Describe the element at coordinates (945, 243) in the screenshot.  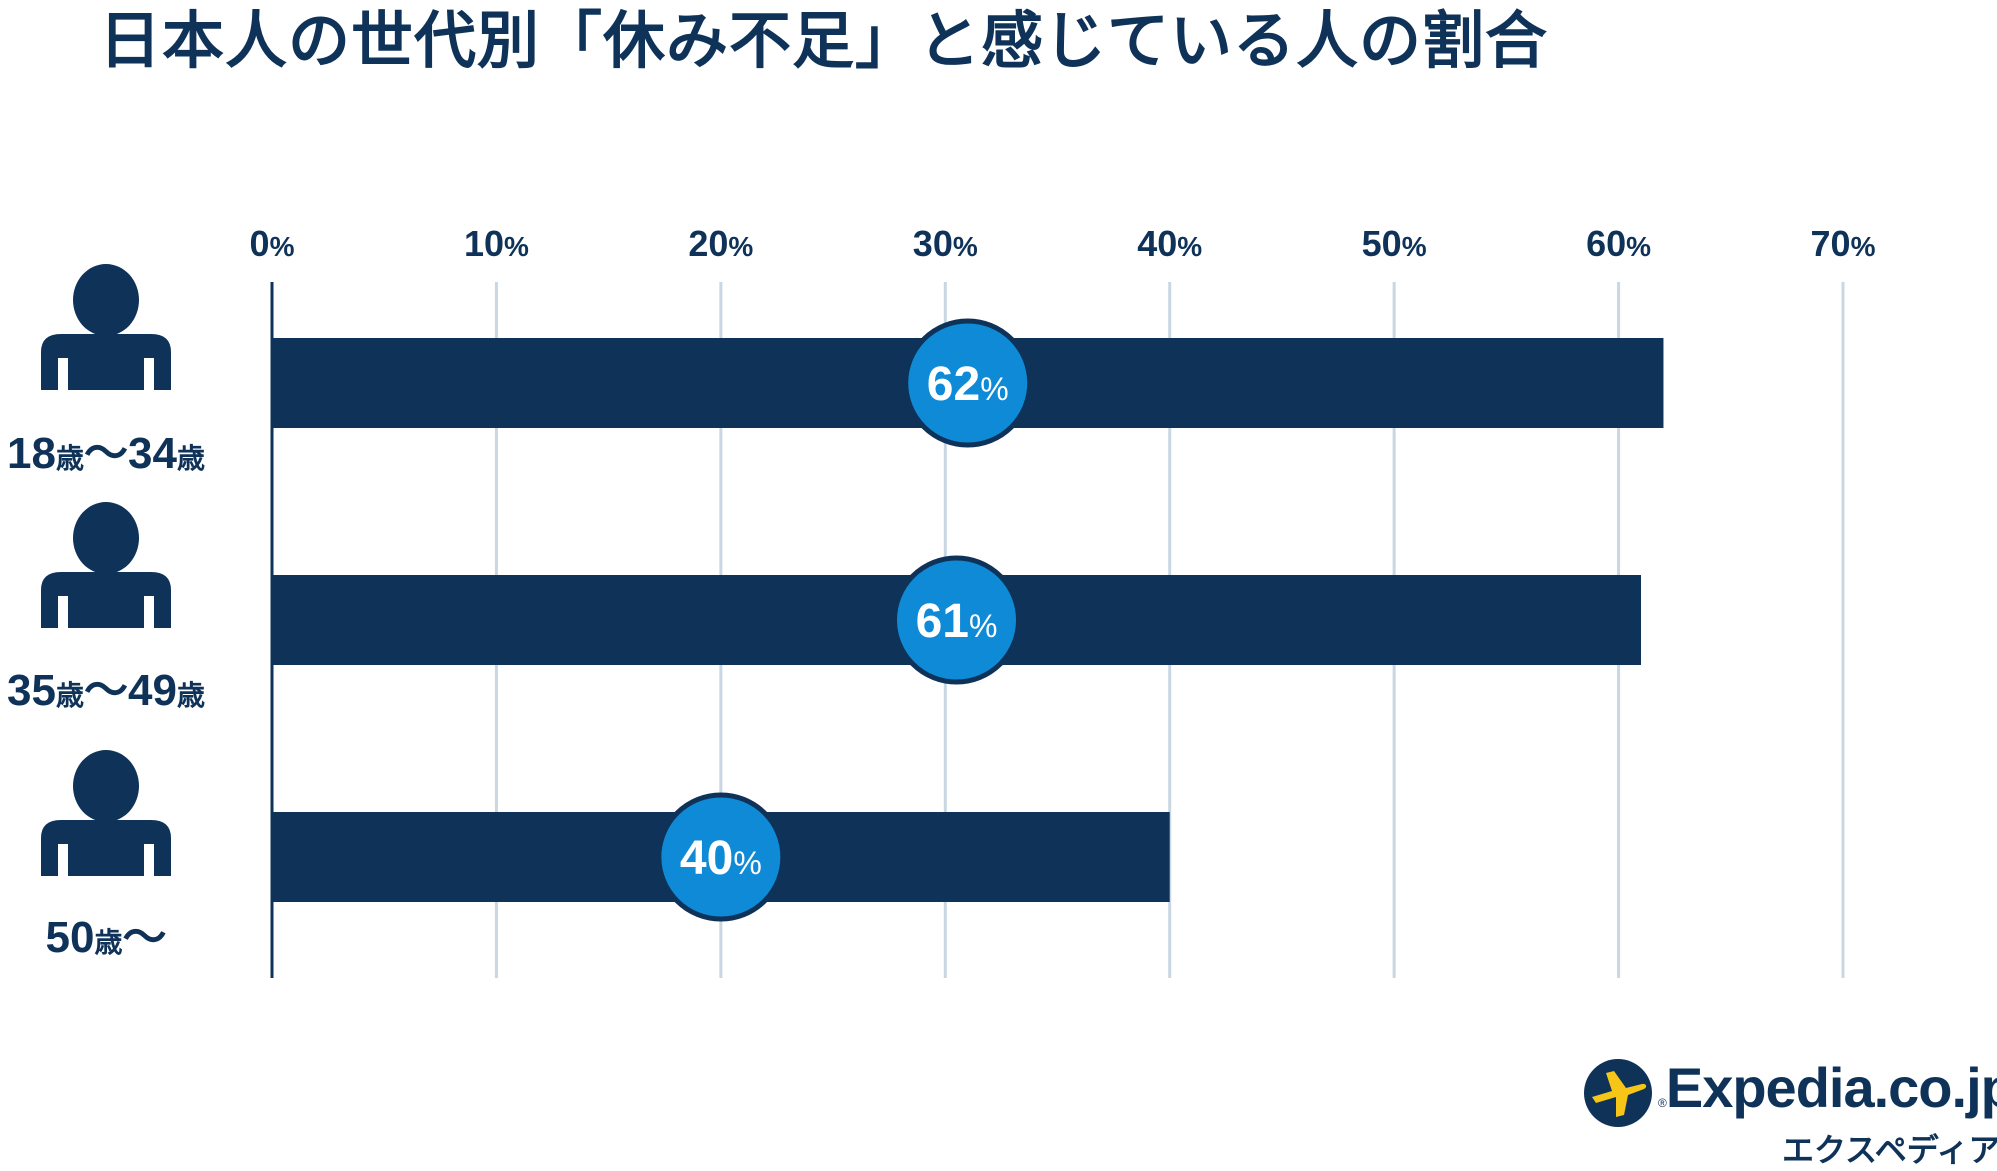
I see `x-tick-label: 30%` at that location.